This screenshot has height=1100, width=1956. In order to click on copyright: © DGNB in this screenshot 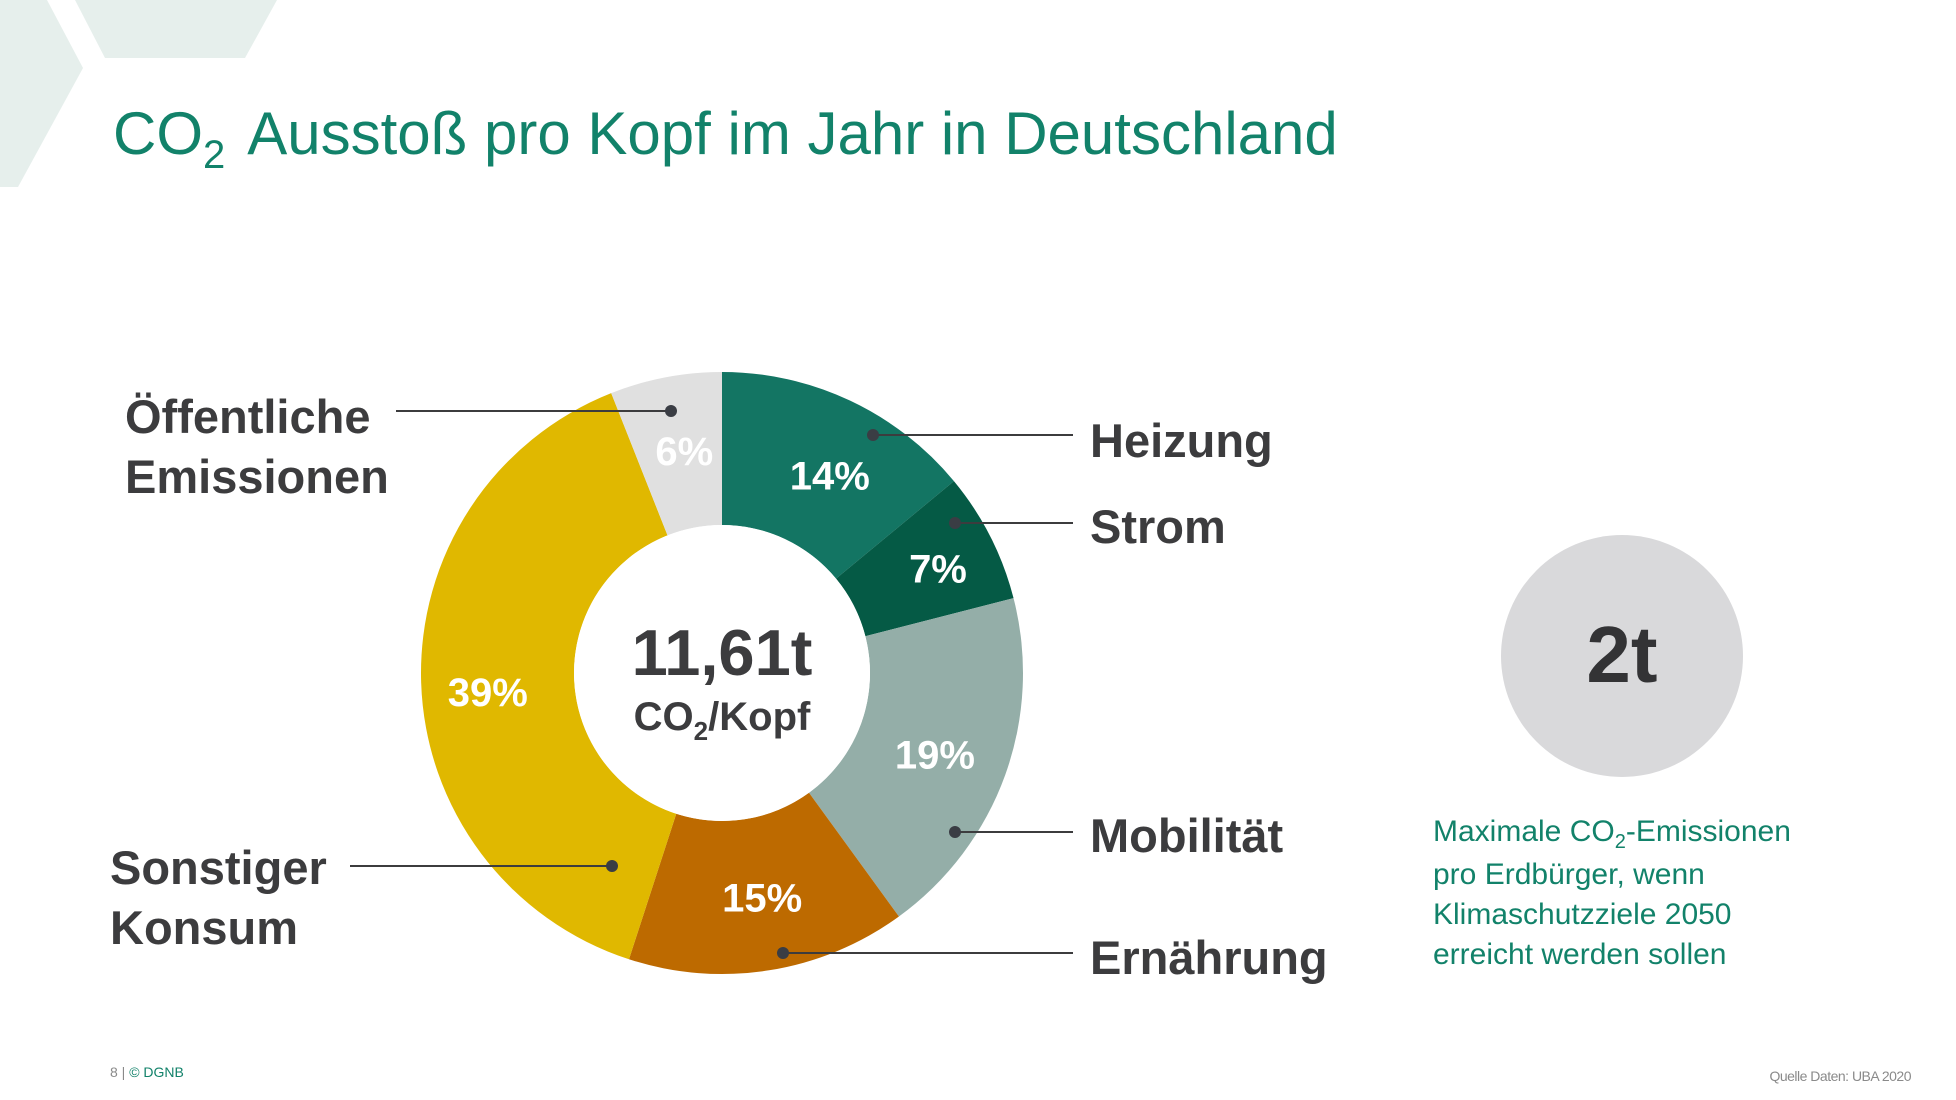, I will do `click(156, 1072)`.